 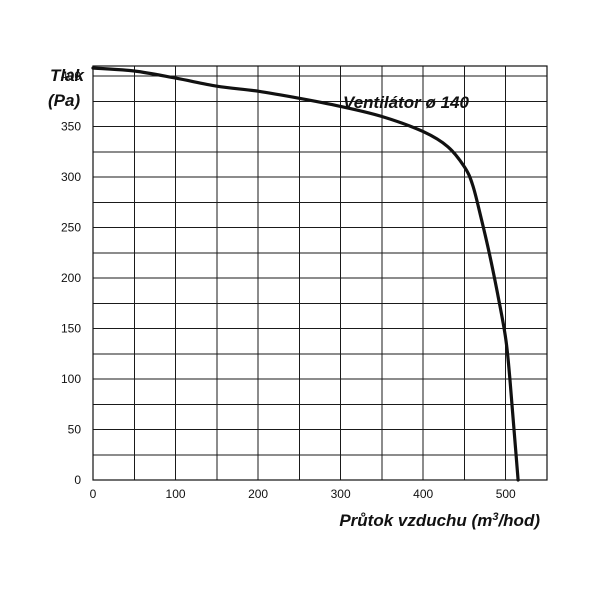 What do you see at coordinates (415, 520) in the screenshot?
I see `x-axis-title-main: Průtok vzduchu (m` at bounding box center [415, 520].